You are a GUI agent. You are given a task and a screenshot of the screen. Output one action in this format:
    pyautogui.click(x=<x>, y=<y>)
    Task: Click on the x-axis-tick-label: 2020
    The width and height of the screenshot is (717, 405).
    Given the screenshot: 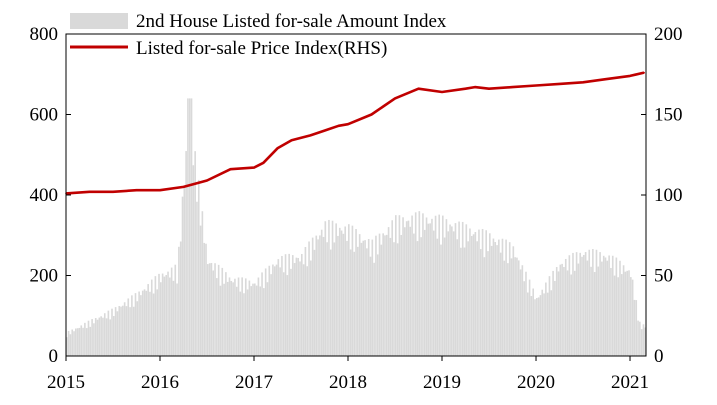 What is the action you would take?
    pyautogui.click(x=536, y=382)
    